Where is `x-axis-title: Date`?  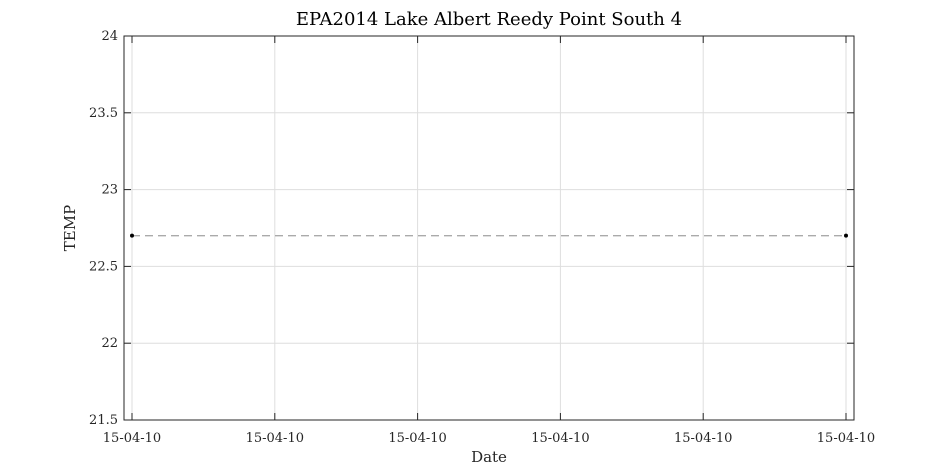
x-axis-title: Date is located at coordinates (489, 457).